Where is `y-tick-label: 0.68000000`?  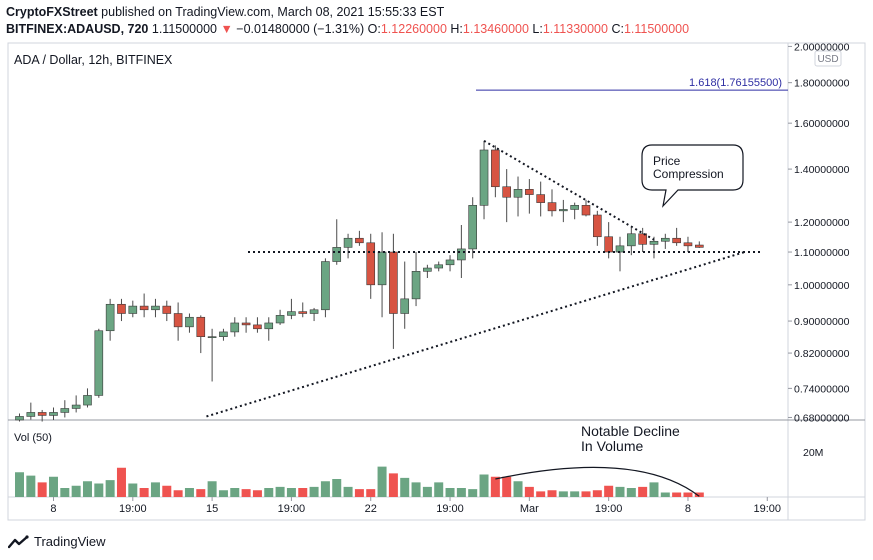
y-tick-label: 0.68000000 is located at coordinates (822, 418).